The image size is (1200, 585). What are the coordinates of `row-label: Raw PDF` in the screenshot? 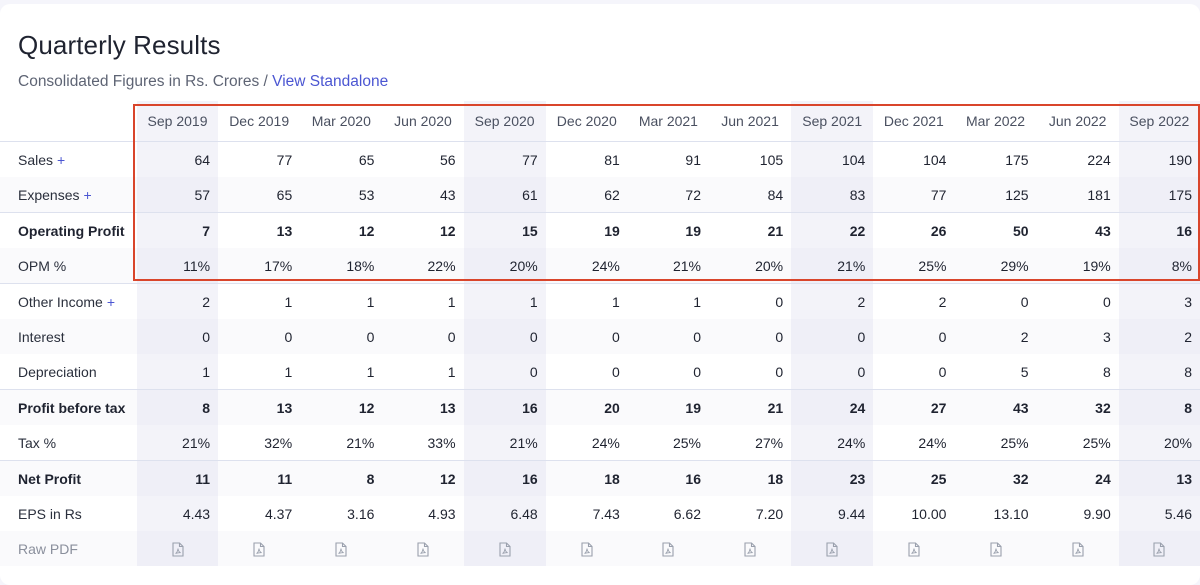 It's located at (48, 548).